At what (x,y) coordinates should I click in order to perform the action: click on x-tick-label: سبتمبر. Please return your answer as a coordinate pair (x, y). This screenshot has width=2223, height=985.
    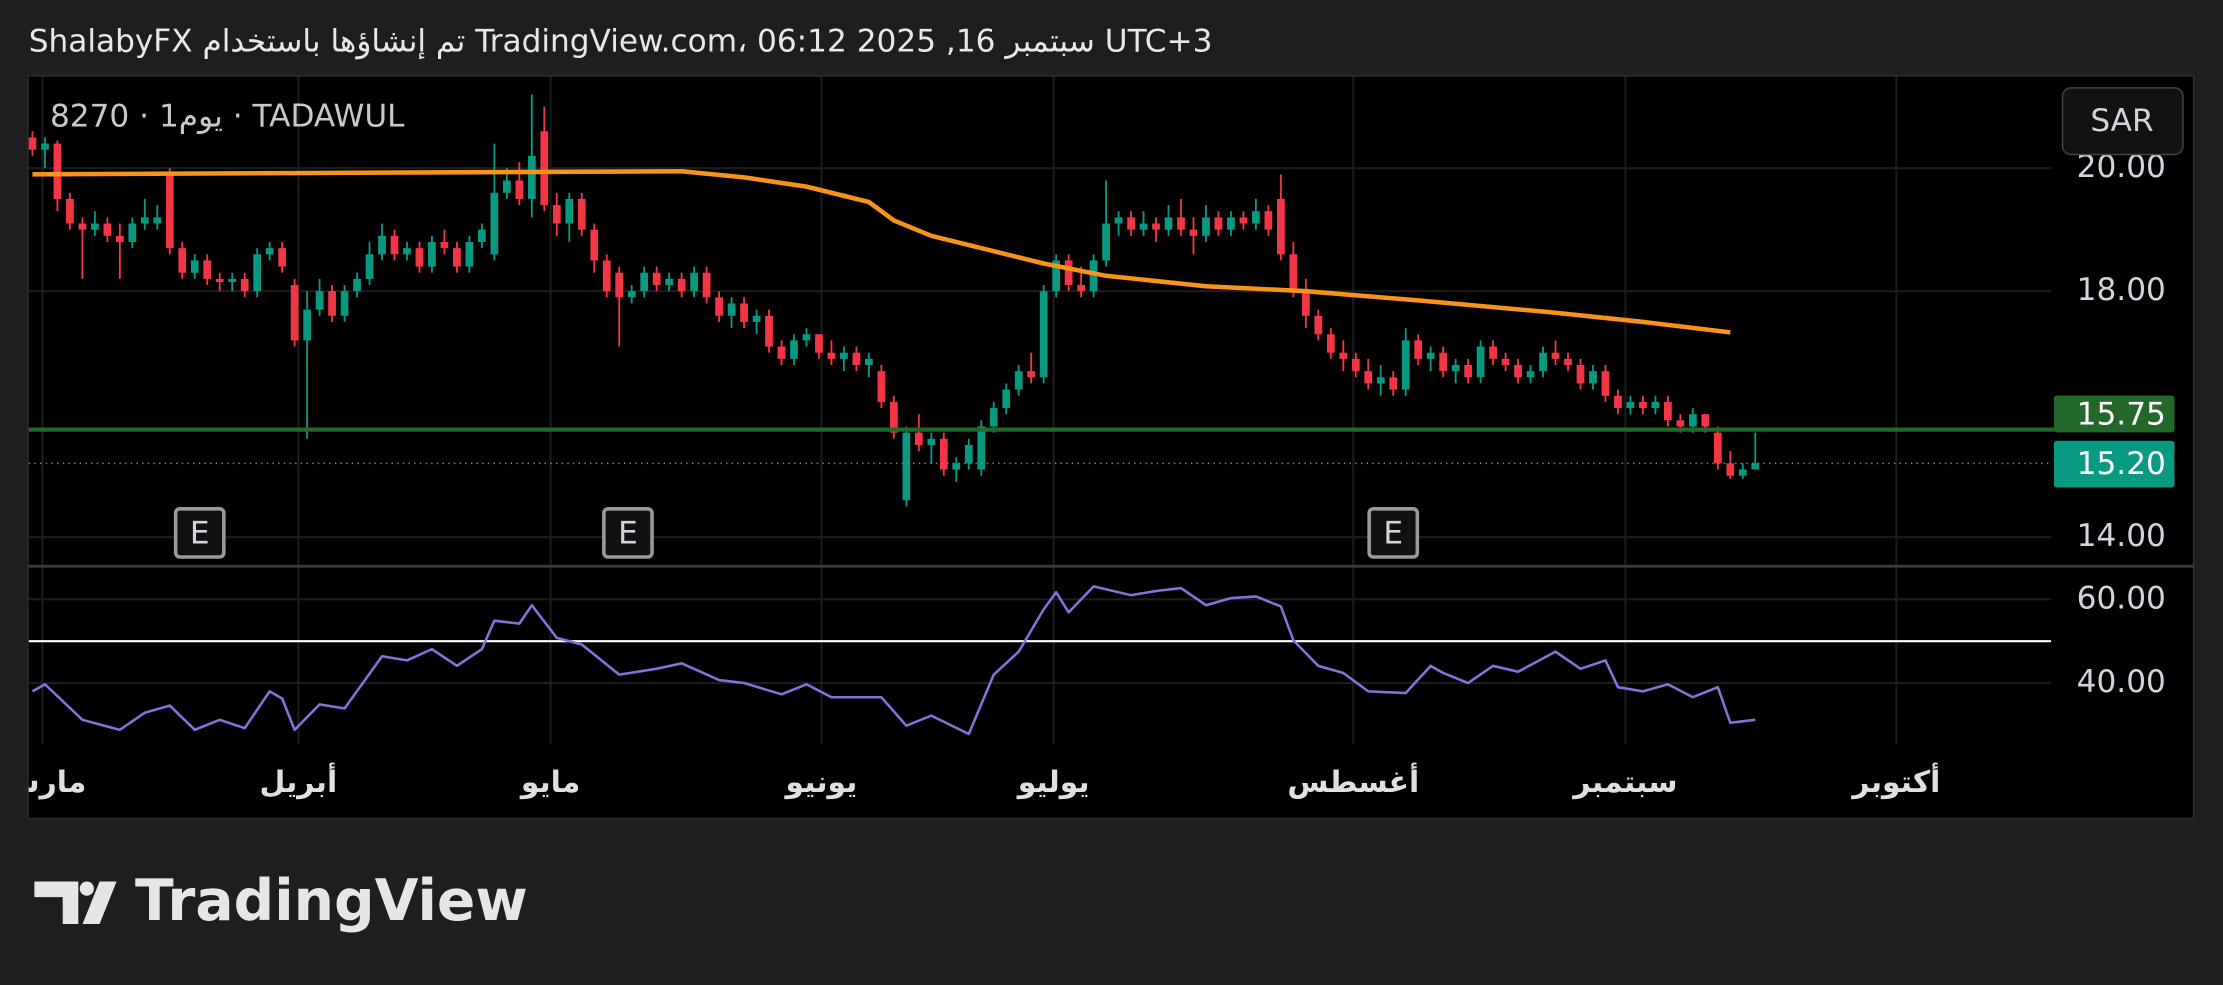
    Looking at the image, I should click on (1624, 782).